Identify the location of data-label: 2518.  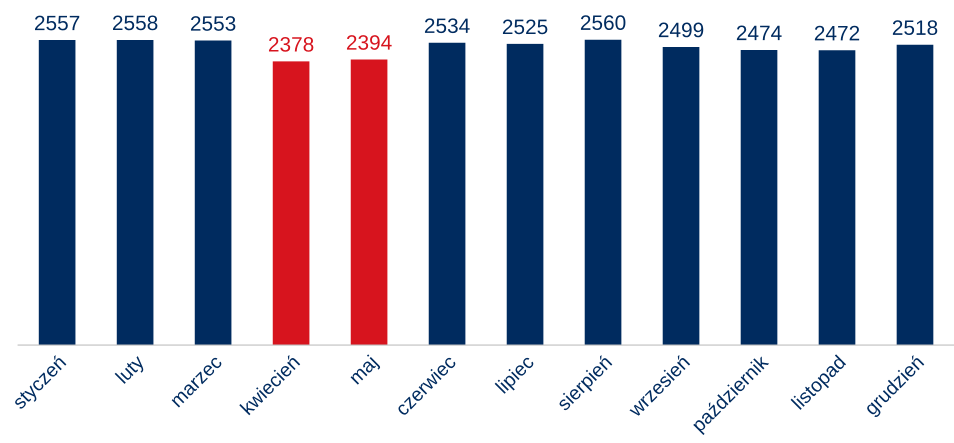
(915, 28).